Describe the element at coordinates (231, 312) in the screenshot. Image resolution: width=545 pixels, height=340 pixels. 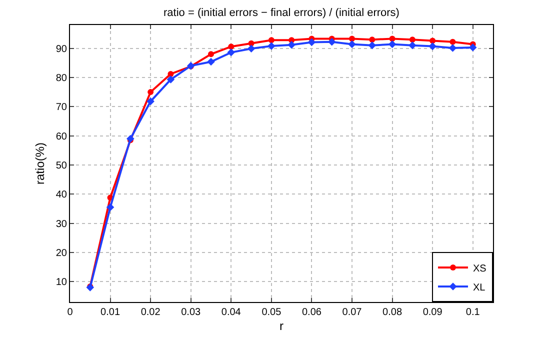
I see `x-tick-label: 0.04` at that location.